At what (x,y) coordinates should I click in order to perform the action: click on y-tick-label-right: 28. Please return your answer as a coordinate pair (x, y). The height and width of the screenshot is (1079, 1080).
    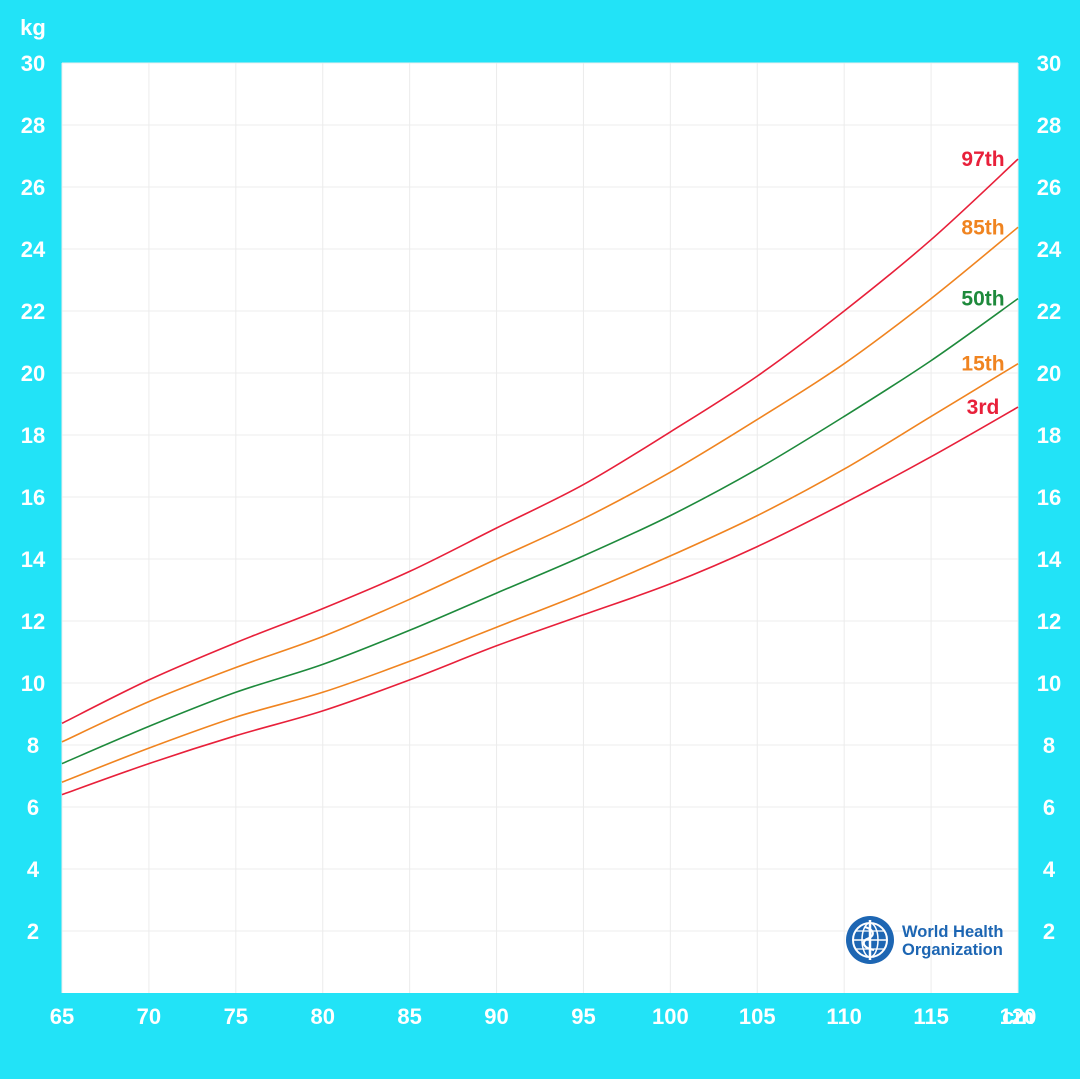
    Looking at the image, I should click on (1049, 125).